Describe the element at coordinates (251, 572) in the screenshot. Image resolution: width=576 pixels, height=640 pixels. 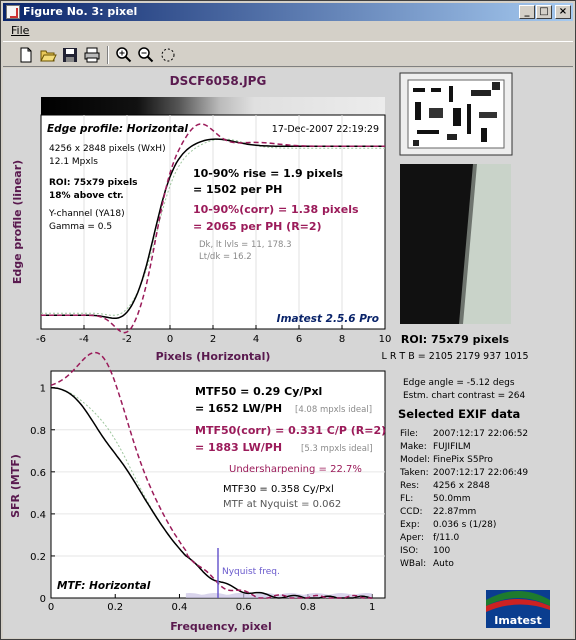
I see `nyquist-label: Nyquist freq.` at that location.